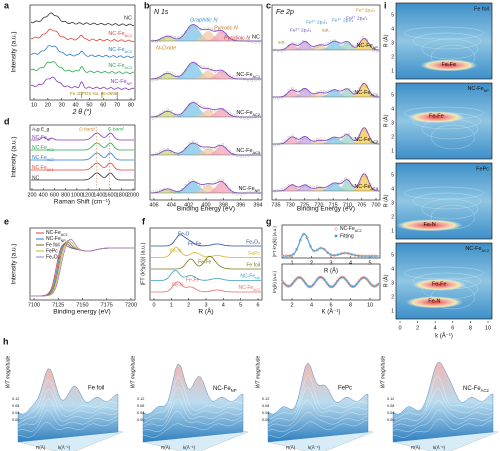  Describe the element at coordinates (488, 328) in the screenshot. I see `x-tick-label: 10` at that location.